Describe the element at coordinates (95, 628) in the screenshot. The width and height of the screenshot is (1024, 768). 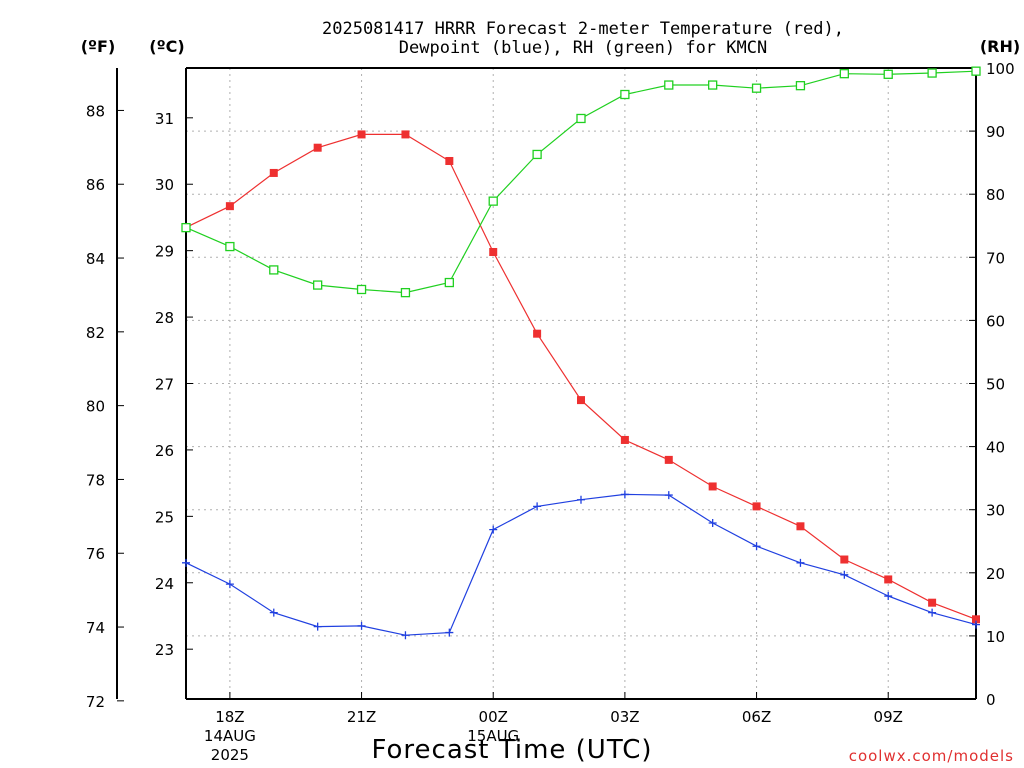
I see `fahrenheit-tick-label: 74` at that location.